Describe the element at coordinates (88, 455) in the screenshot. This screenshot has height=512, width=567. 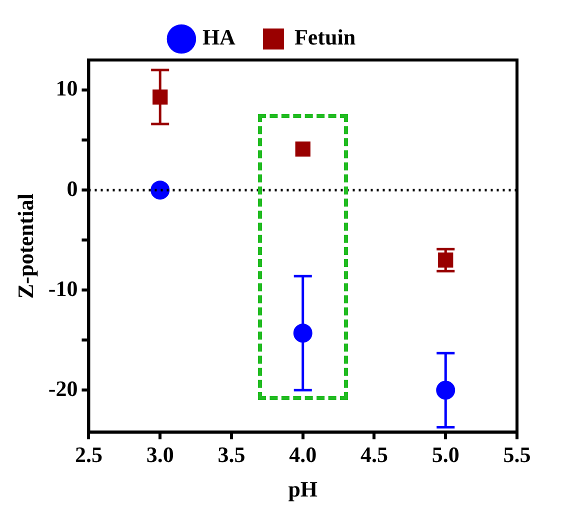
I see `x-tick-label: 2.5` at that location.